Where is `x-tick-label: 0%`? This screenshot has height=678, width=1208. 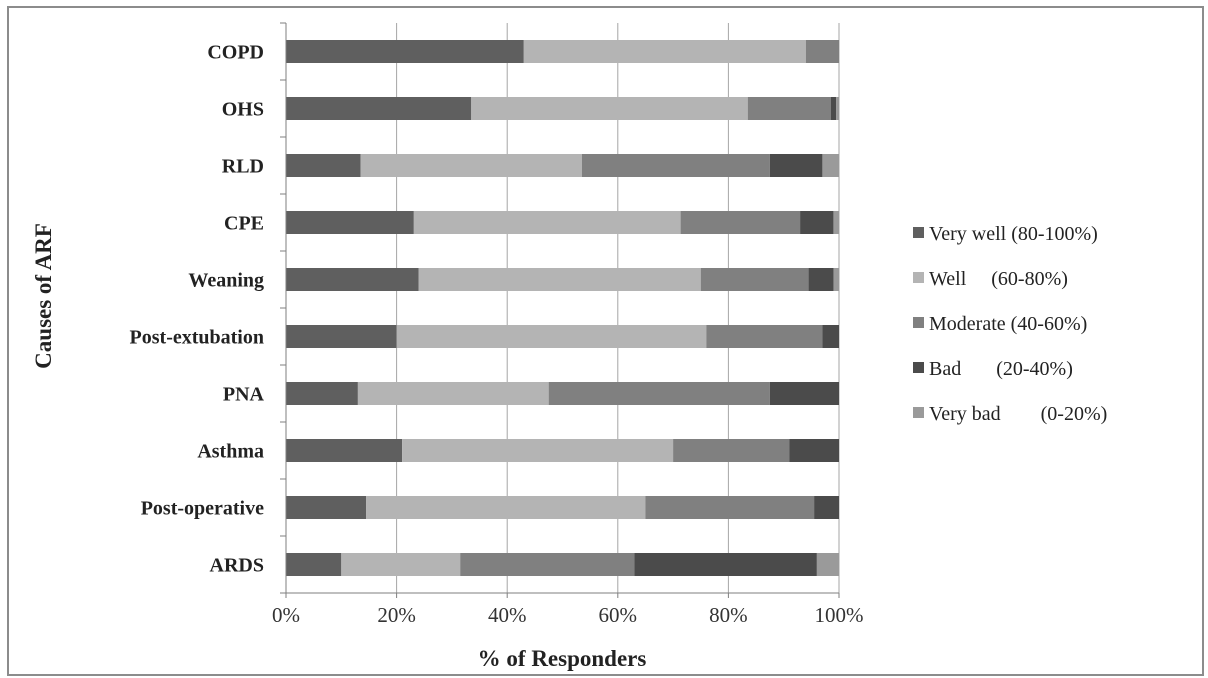
x-tick-label: 0% is located at coordinates (286, 615).